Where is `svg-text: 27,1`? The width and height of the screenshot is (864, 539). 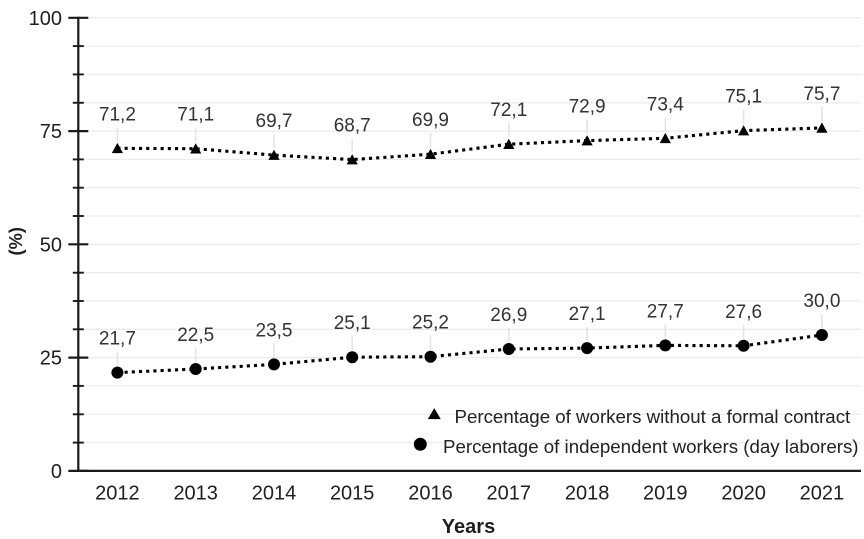
svg-text: 27,1 is located at coordinates (587, 314).